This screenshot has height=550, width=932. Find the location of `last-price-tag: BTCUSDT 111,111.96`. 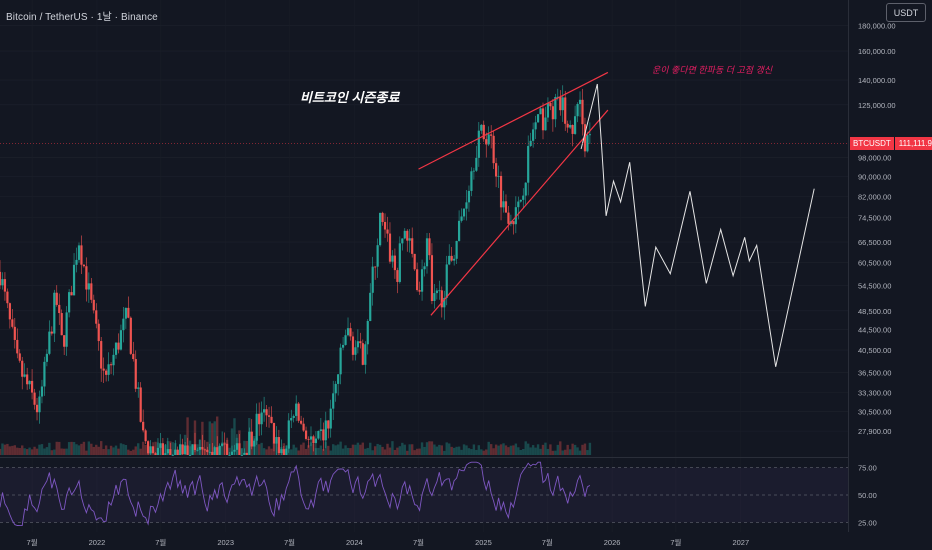

last-price-tag: BTCUSDT 111,111.96 is located at coordinates (891, 143).